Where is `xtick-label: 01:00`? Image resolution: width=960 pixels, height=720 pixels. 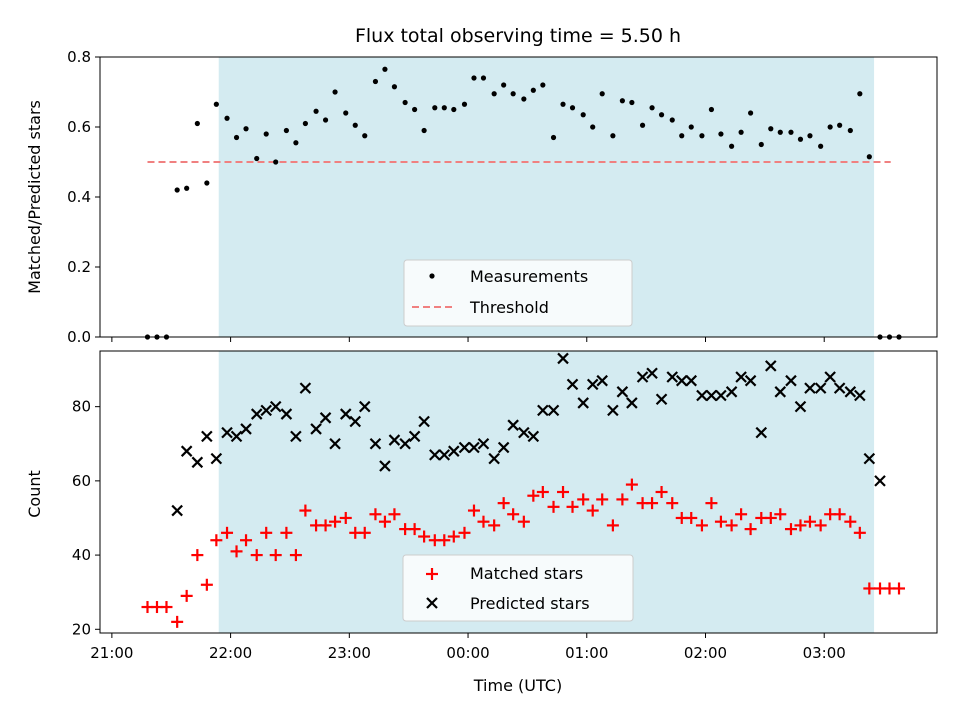 xtick-label: 01:00 is located at coordinates (586, 653).